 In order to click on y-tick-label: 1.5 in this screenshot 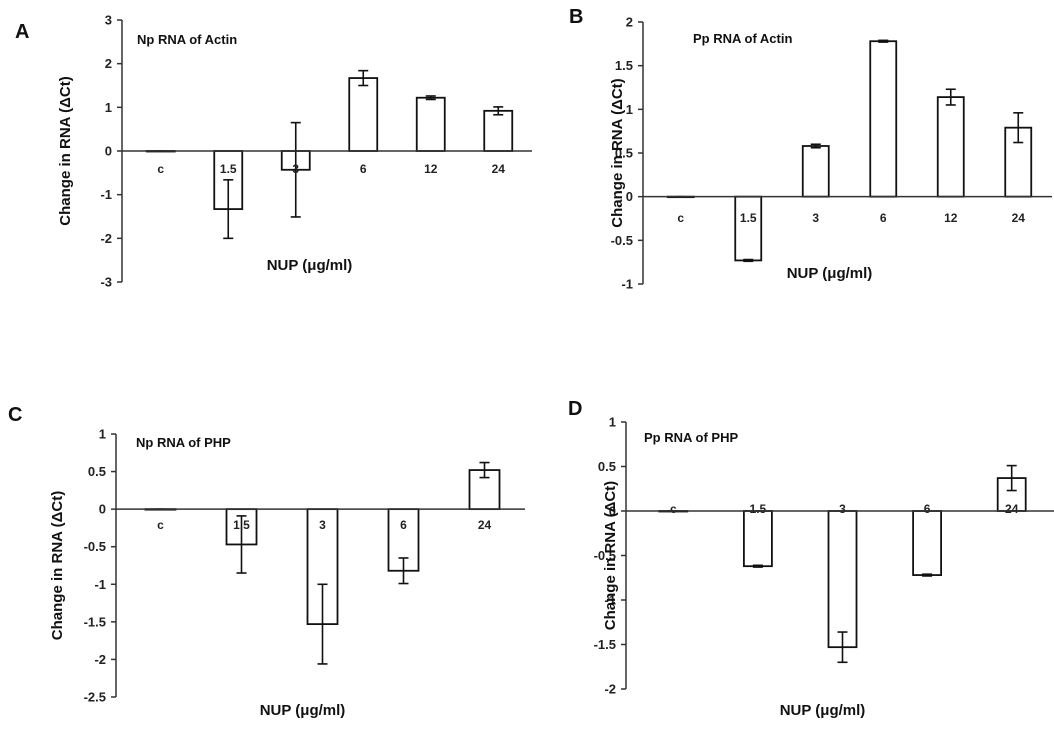, I will do `click(624, 65)`.